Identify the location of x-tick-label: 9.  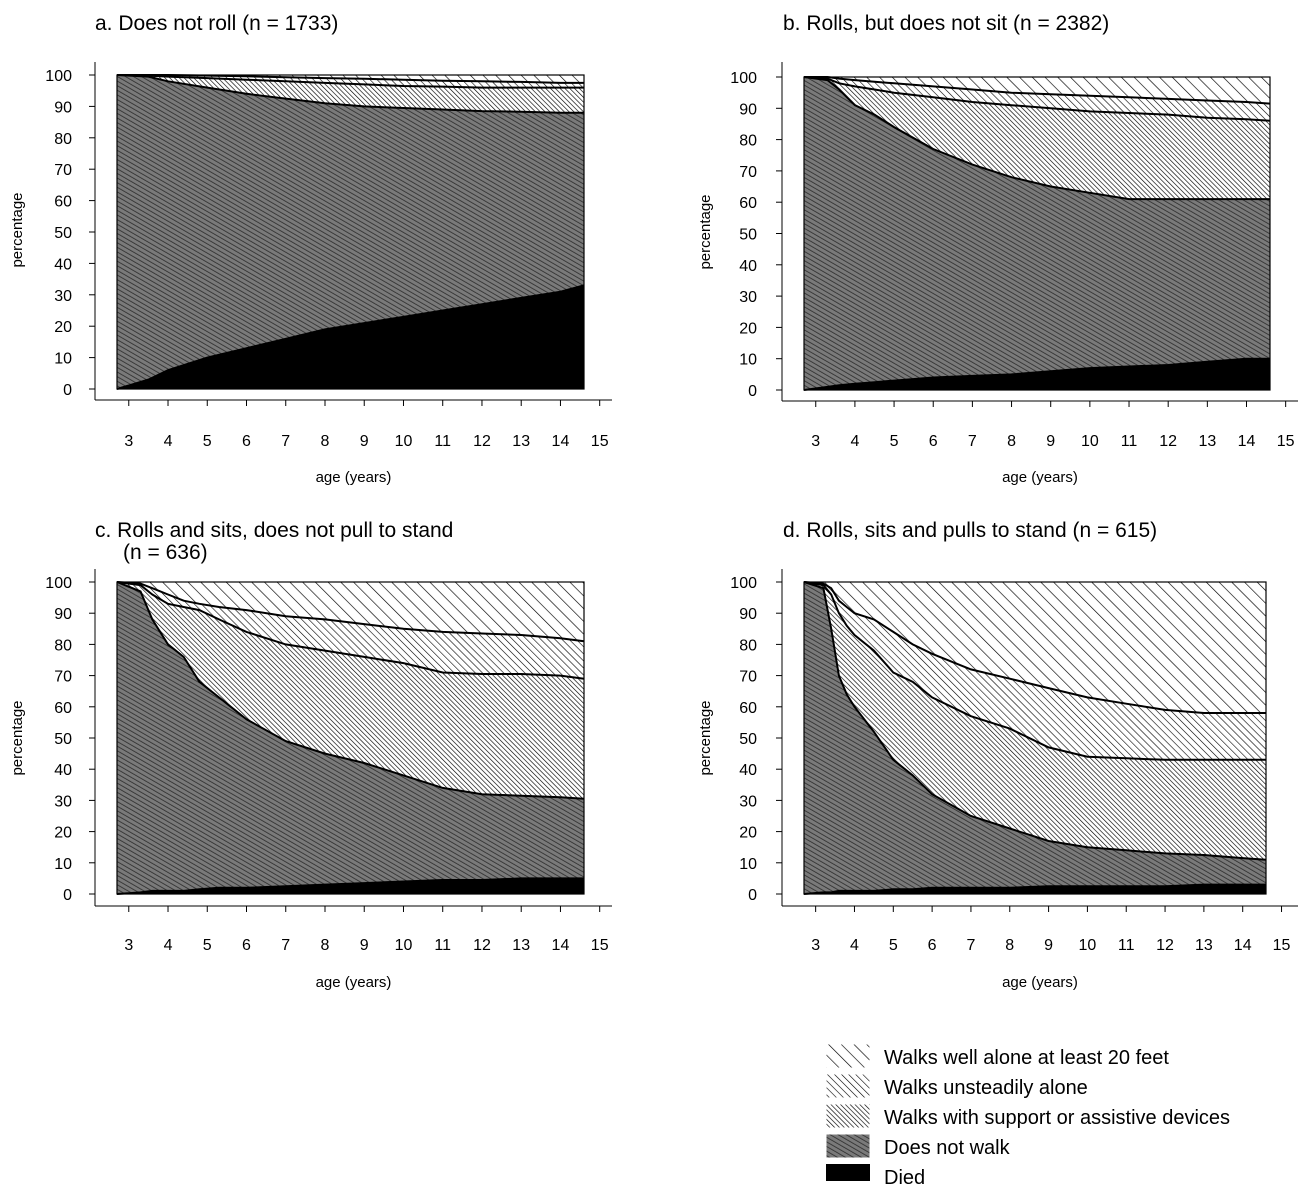
(1050, 441).